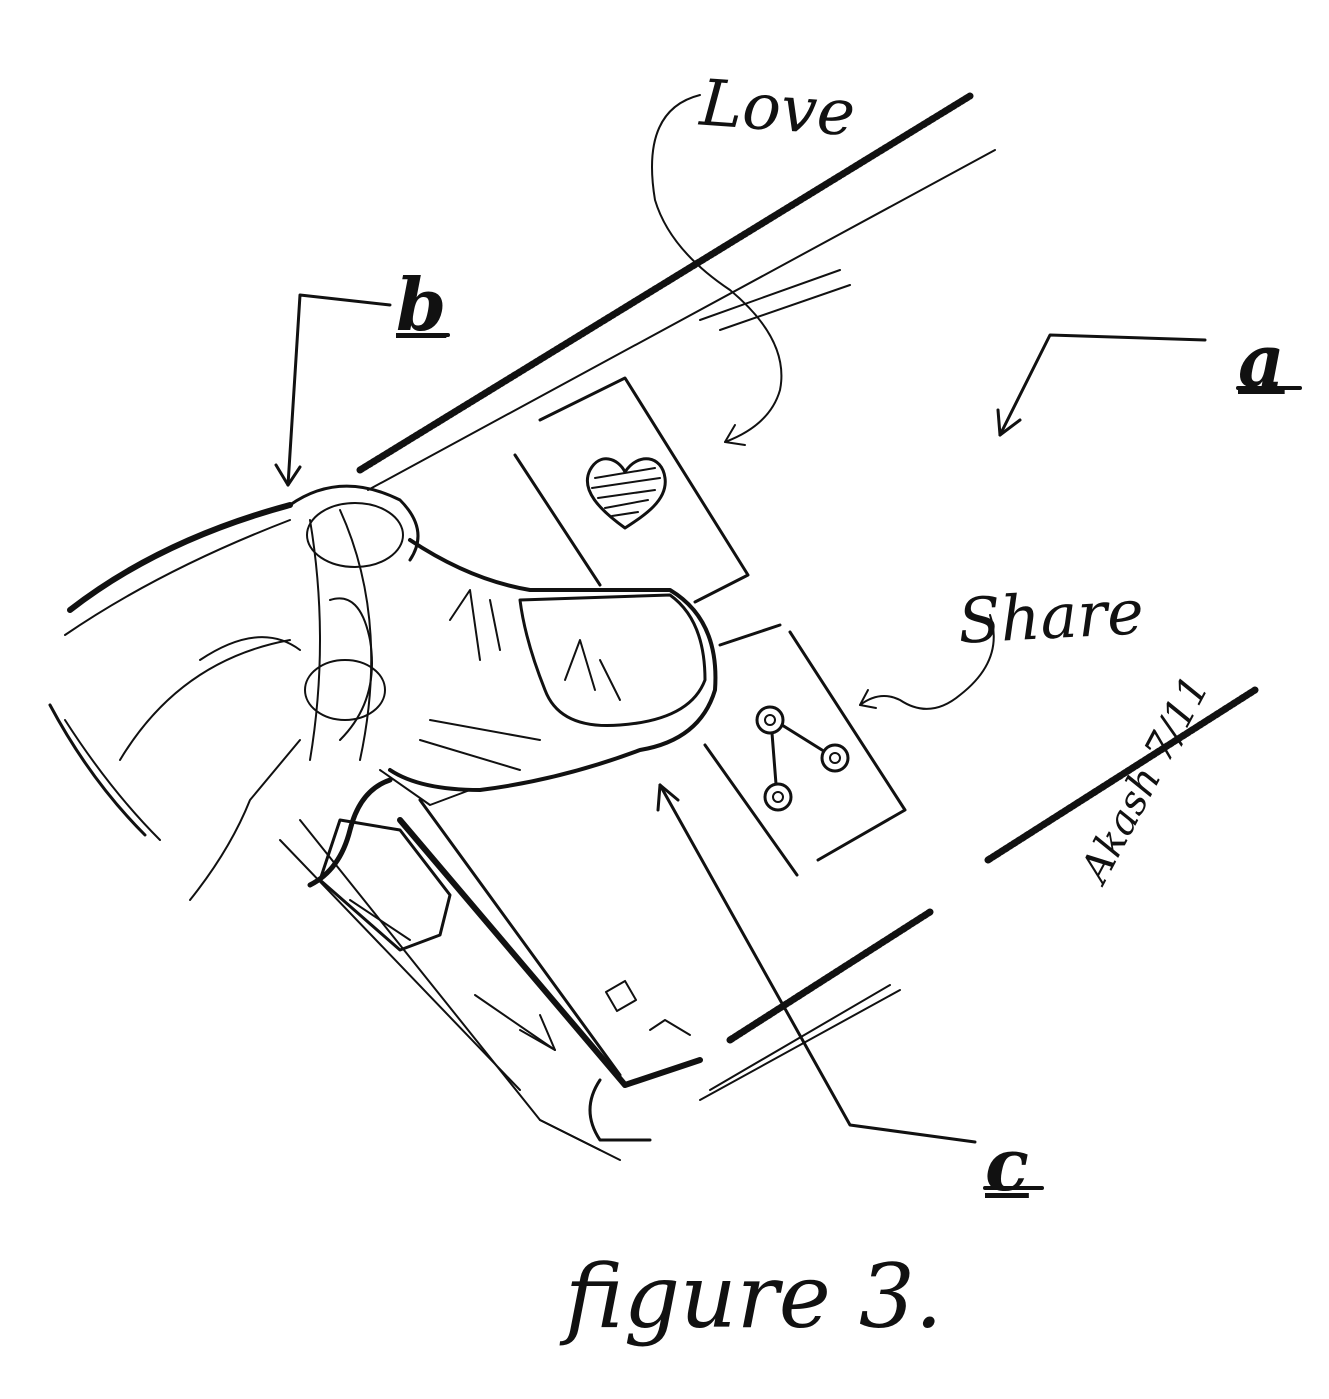  What do you see at coordinates (717, 270) in the screenshot?
I see `callout-love` at bounding box center [717, 270].